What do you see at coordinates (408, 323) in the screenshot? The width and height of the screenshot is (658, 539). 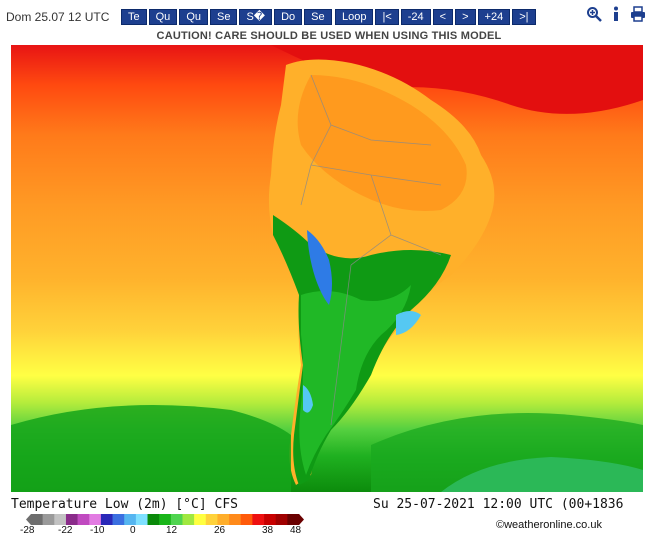 I see `pampas-cold` at bounding box center [408, 323].